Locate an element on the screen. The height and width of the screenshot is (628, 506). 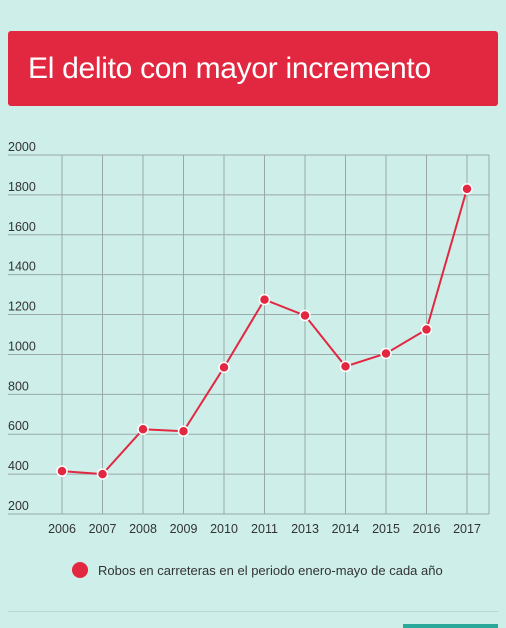
y-tick-label: 1000 is located at coordinates (22, 346).